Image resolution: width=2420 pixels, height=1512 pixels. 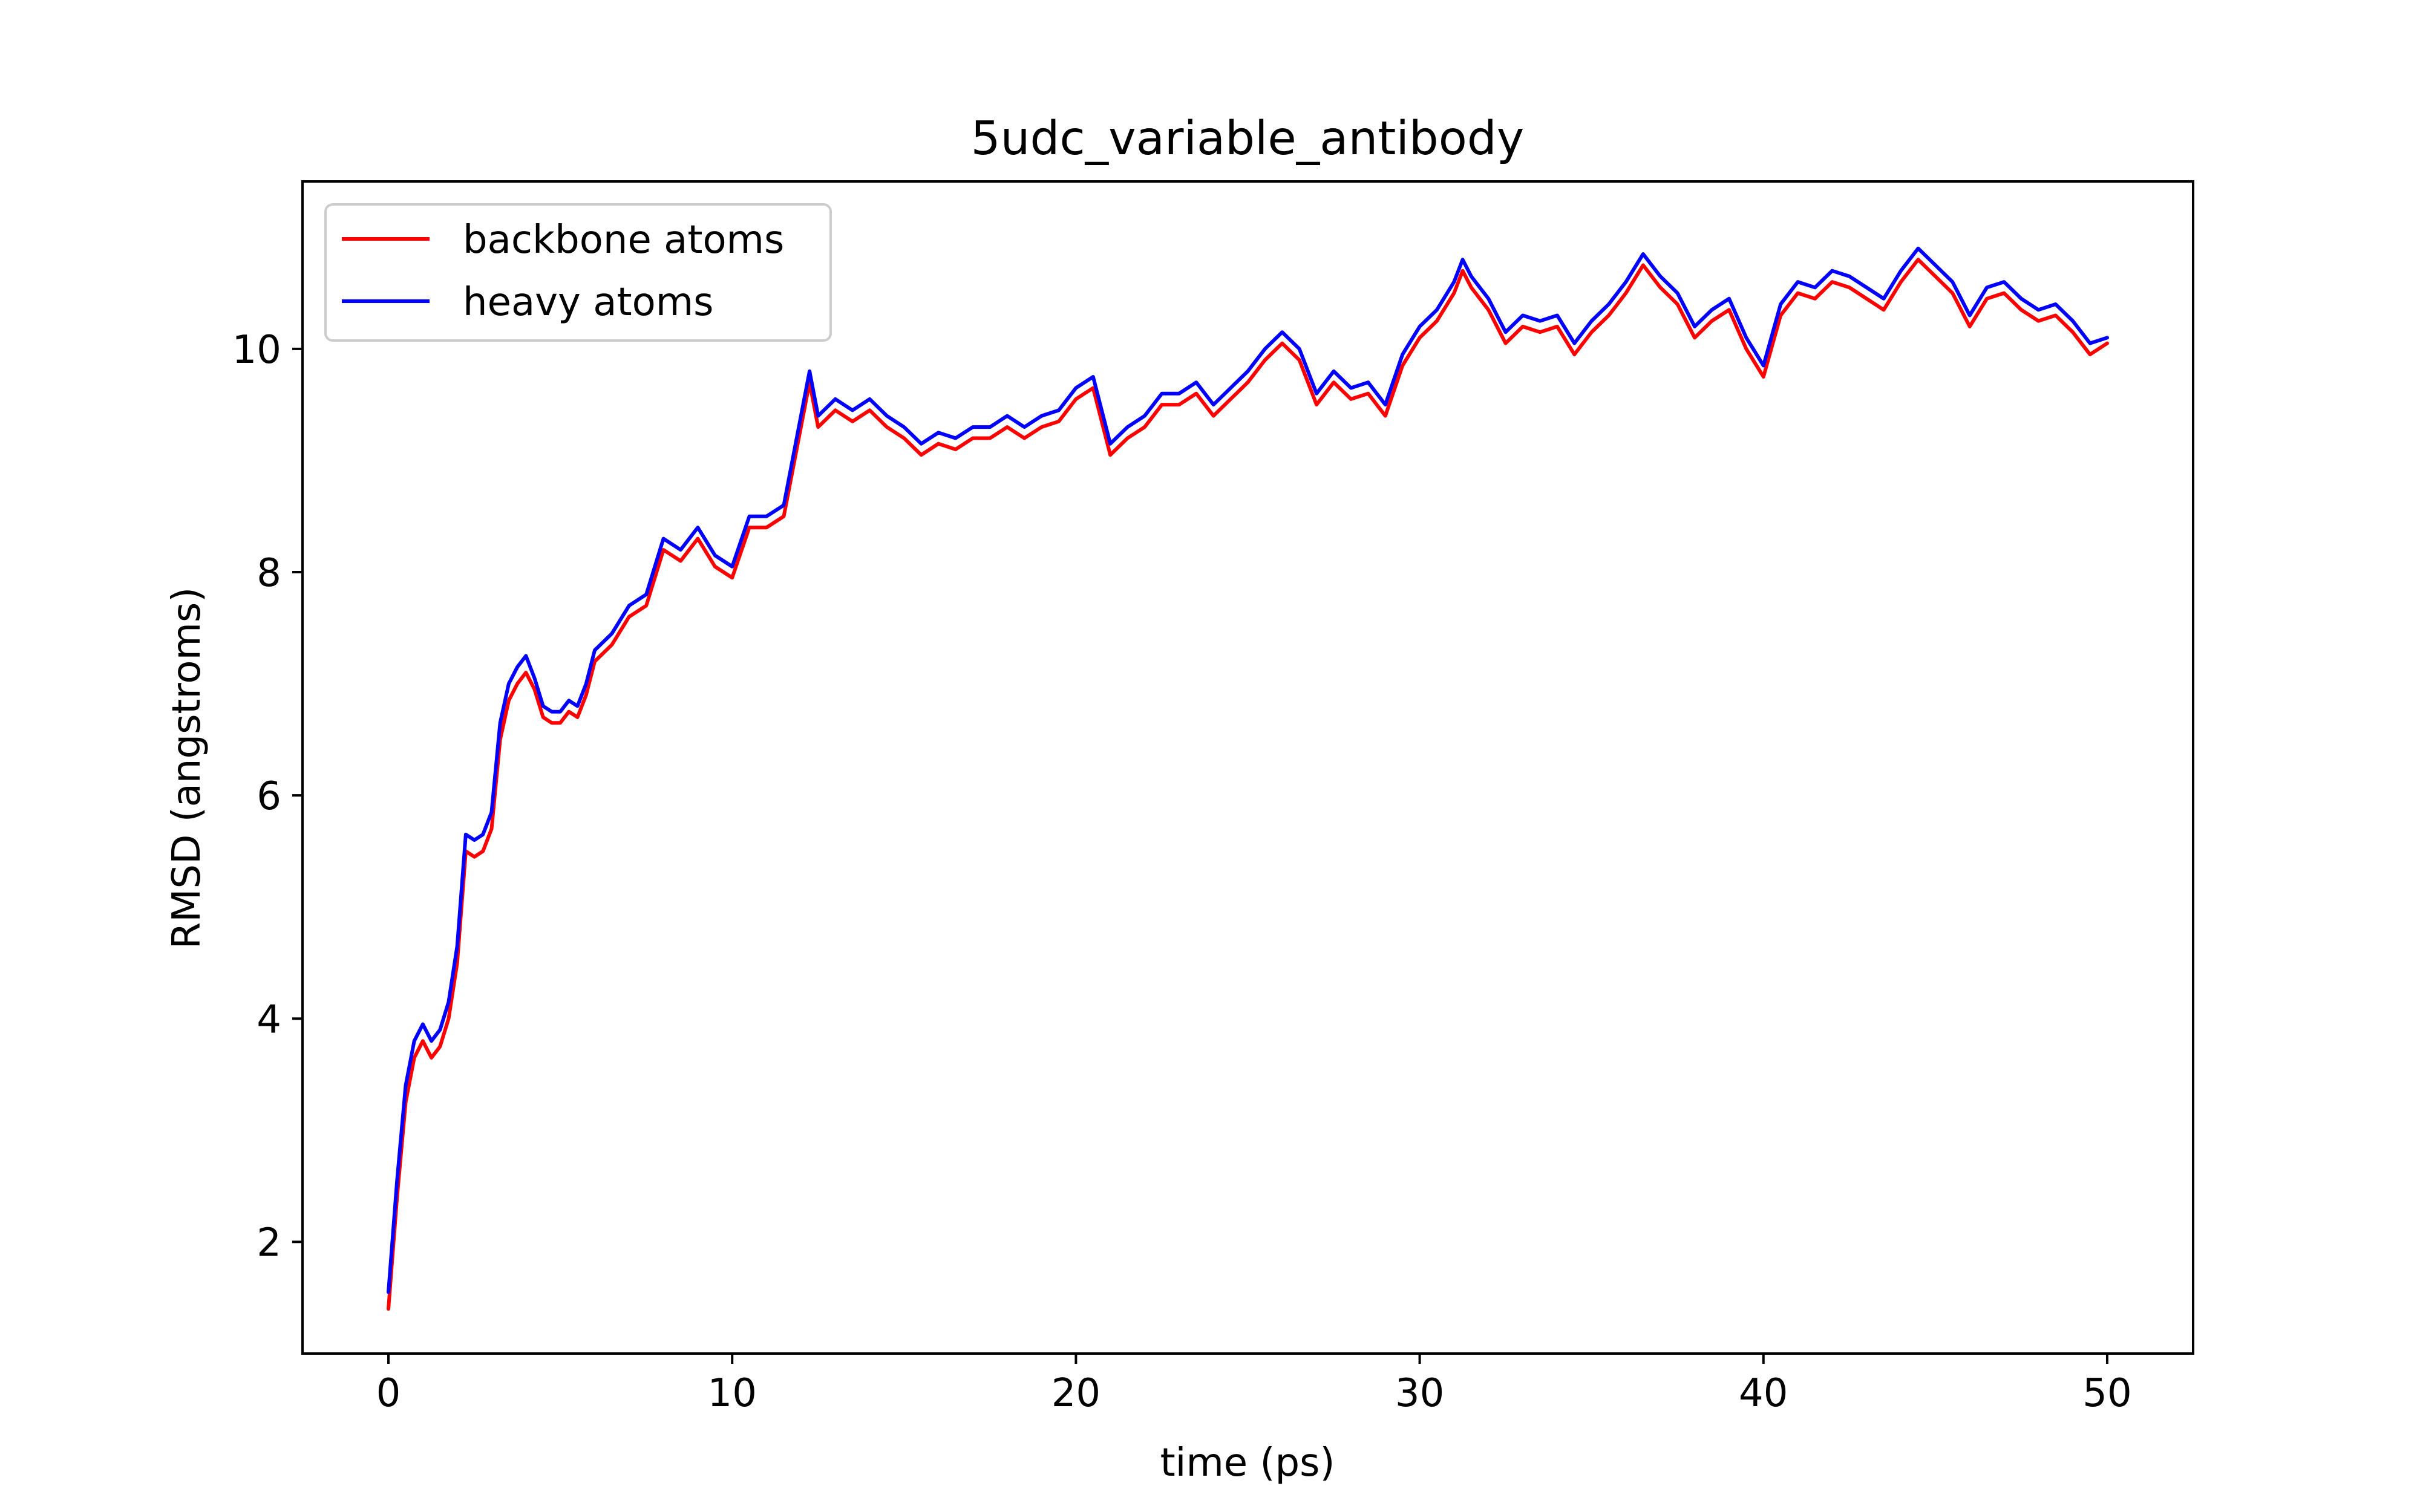 I want to click on y-tick-label: 4, so click(x=269, y=1020).